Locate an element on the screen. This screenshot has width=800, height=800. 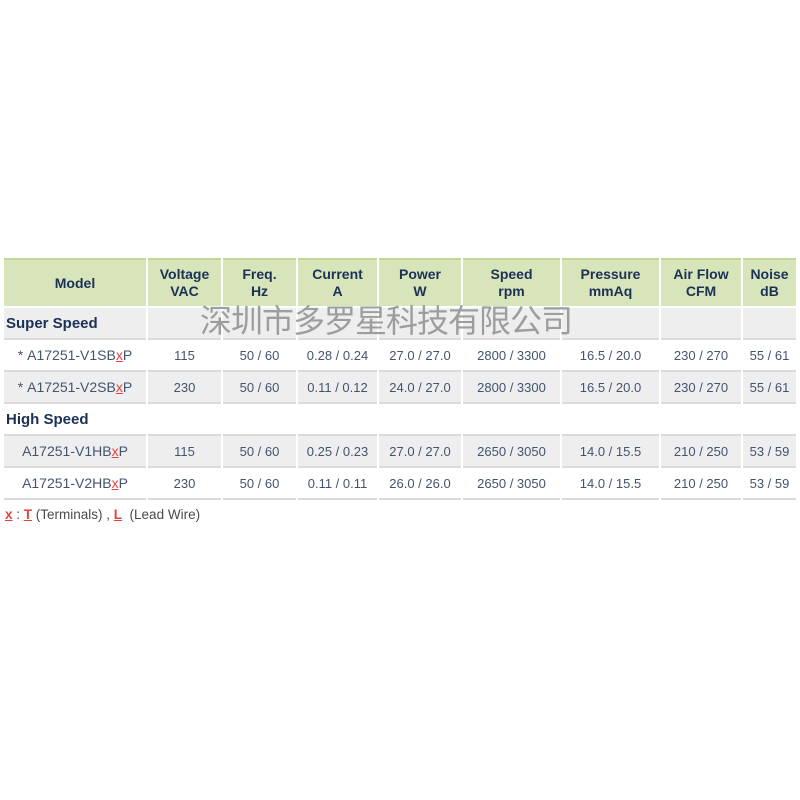
current-cell: 0.25 / 0.23 is located at coordinates (337, 452).